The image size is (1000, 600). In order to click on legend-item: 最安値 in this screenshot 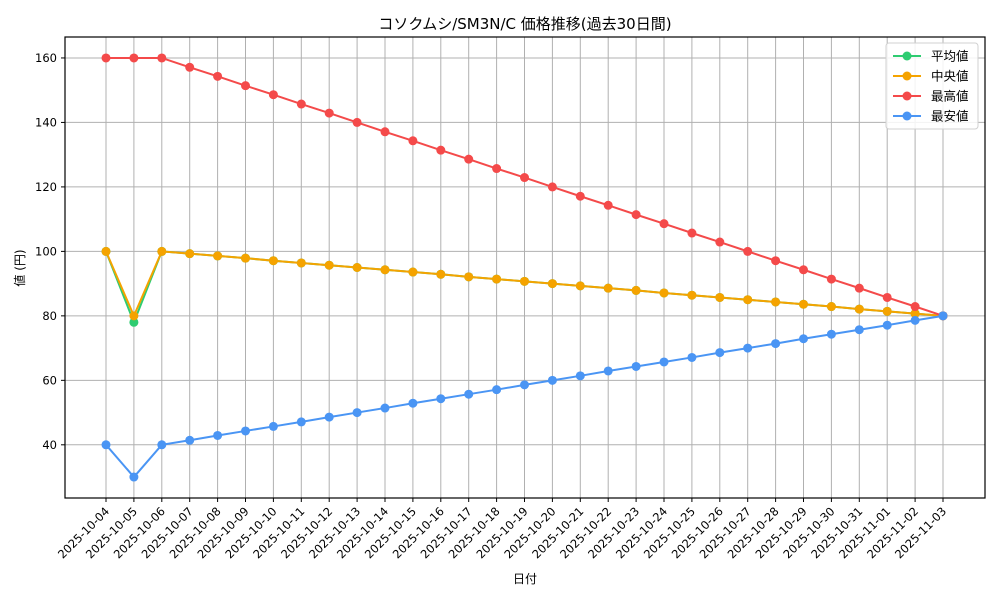, I will do `click(931, 116)`.